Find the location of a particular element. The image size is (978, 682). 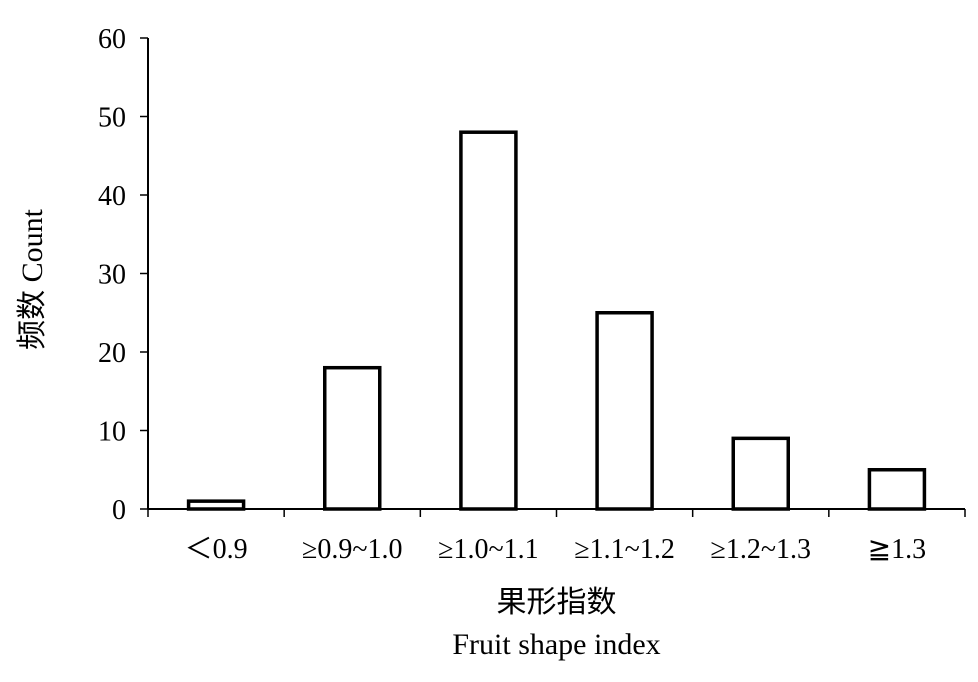

y-tick-label: 30 is located at coordinates (112, 275).